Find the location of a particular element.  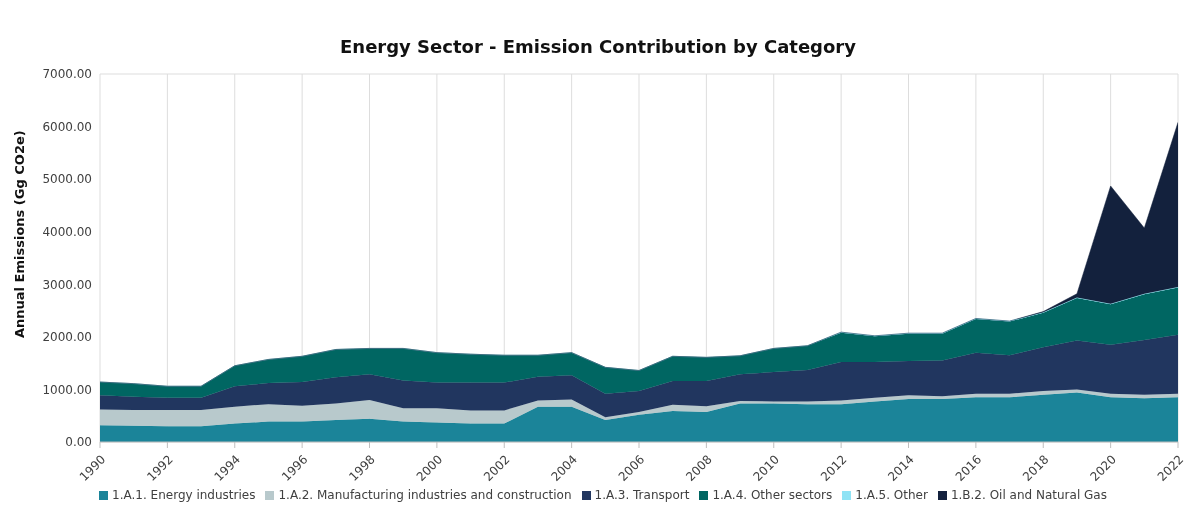

legend-label: 1.A.5. Other is located at coordinates (891, 495).